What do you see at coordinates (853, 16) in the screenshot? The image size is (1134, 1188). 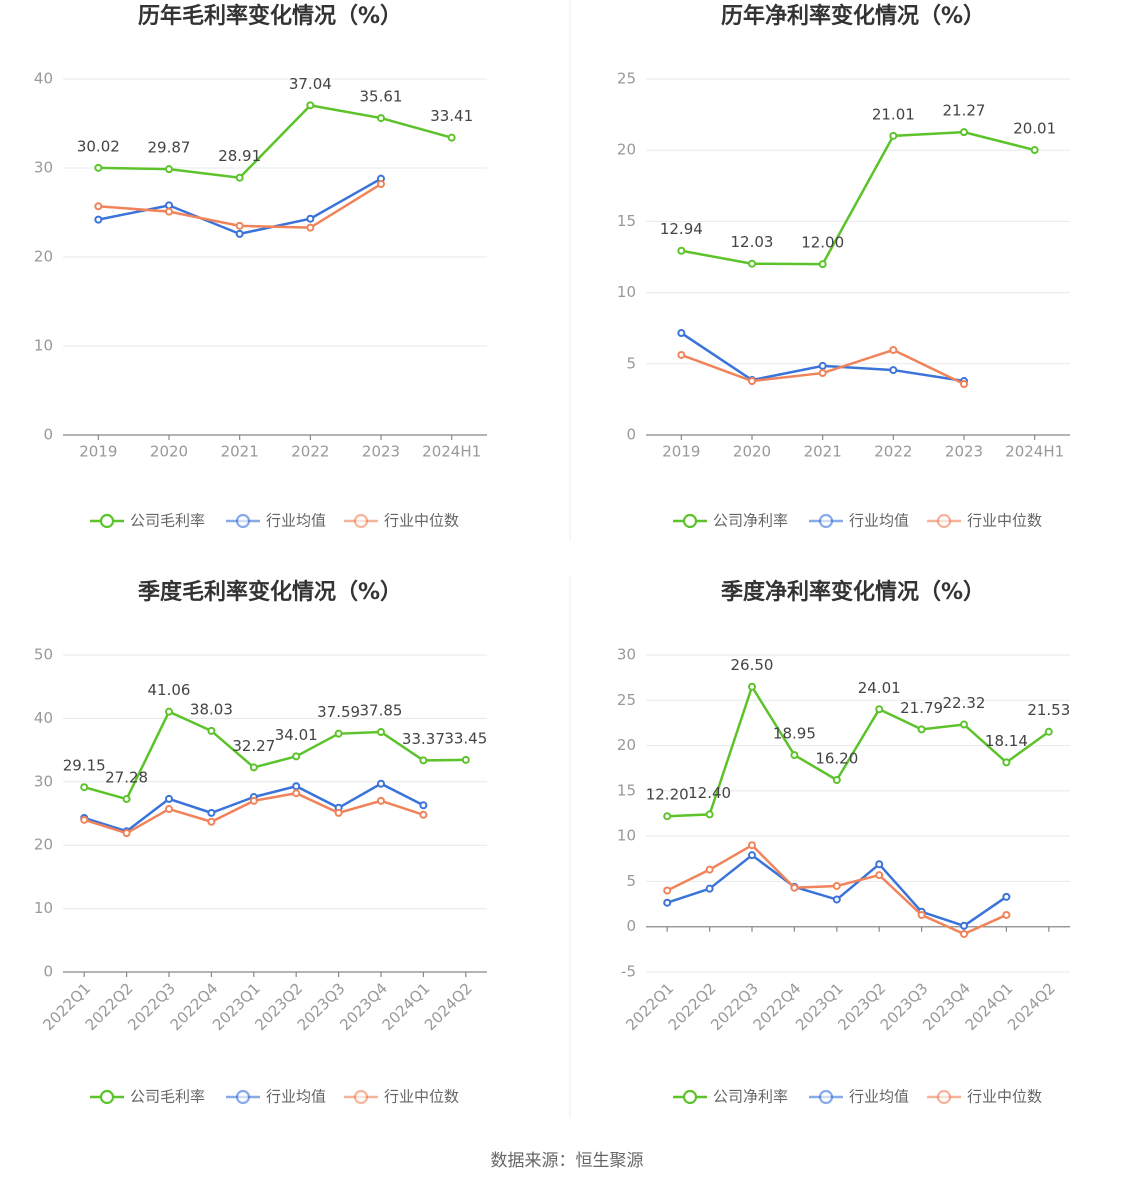 I see `chart-title: 历年净利率变化情况（%）` at bounding box center [853, 16].